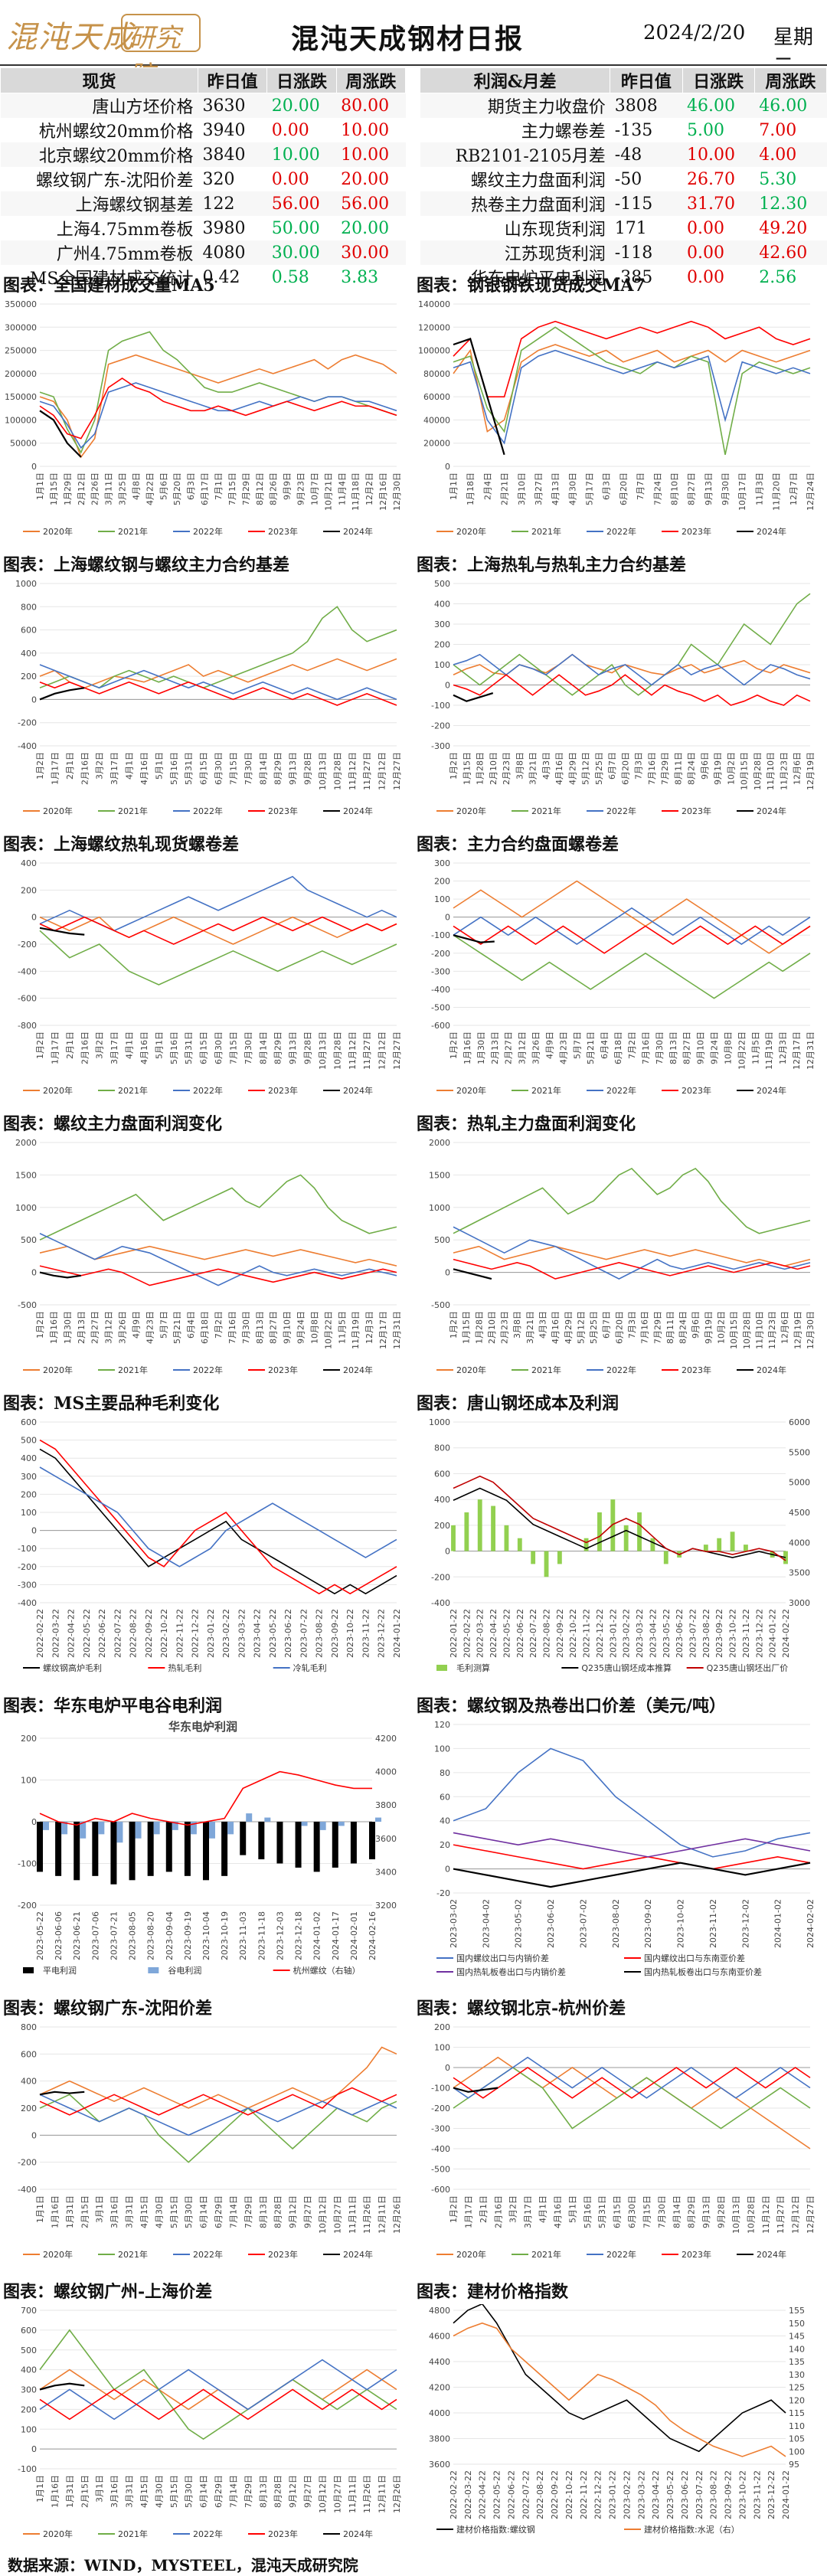 The height and width of the screenshot is (2576, 827). What do you see at coordinates (705, 130) in the screenshot?
I see `table-cell: 5.00` at bounding box center [705, 130].